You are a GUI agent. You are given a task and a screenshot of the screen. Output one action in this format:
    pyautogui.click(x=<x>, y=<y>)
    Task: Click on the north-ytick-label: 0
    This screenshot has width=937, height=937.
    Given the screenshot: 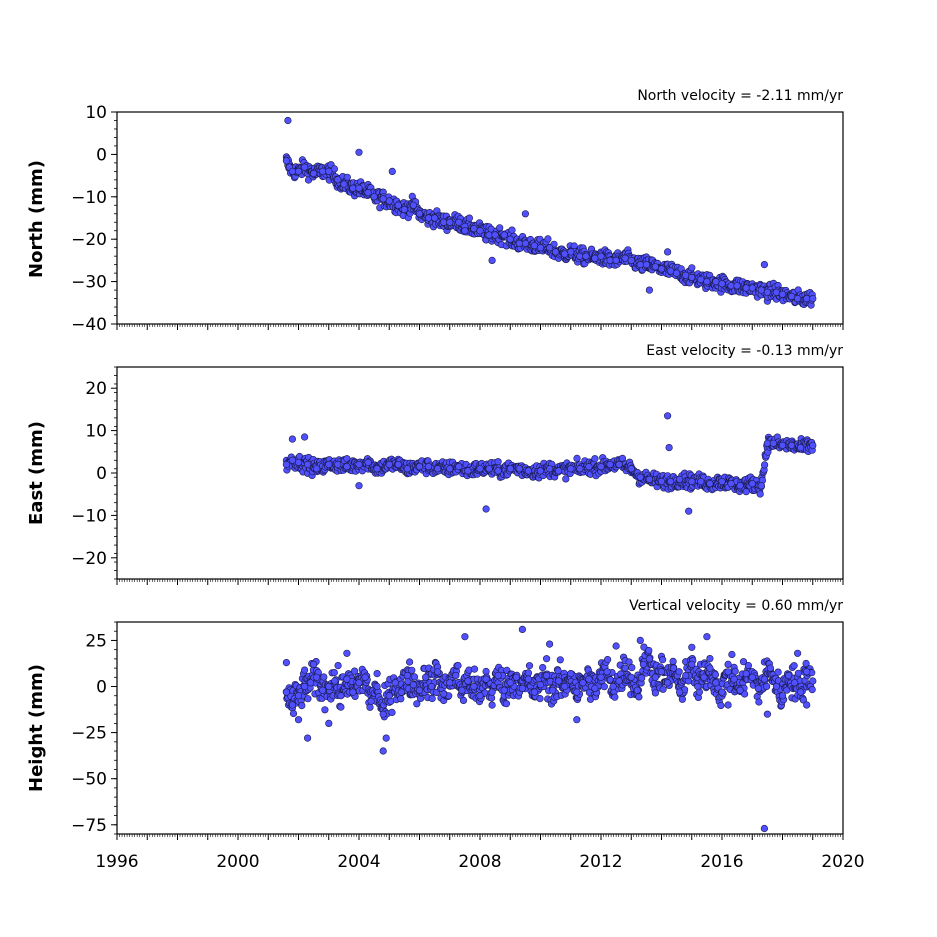 What is the action you would take?
    pyautogui.click(x=101, y=155)
    